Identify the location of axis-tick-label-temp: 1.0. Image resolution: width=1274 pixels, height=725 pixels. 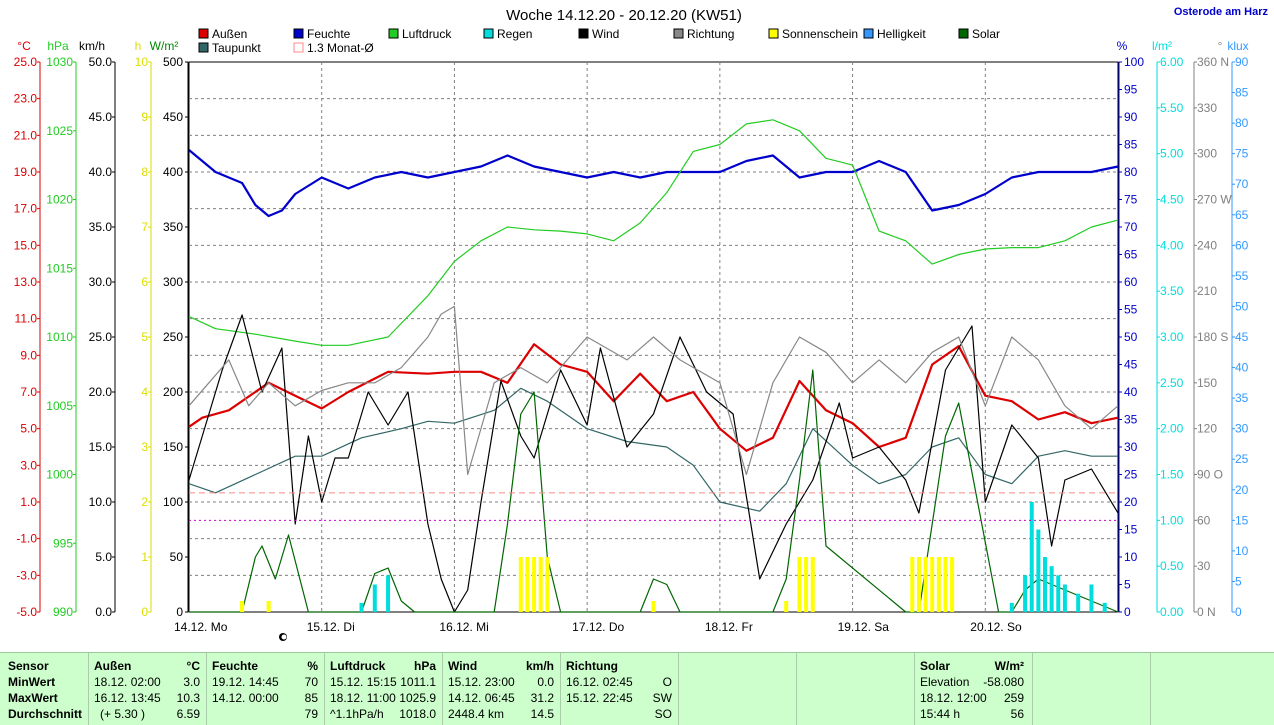
(28, 502).